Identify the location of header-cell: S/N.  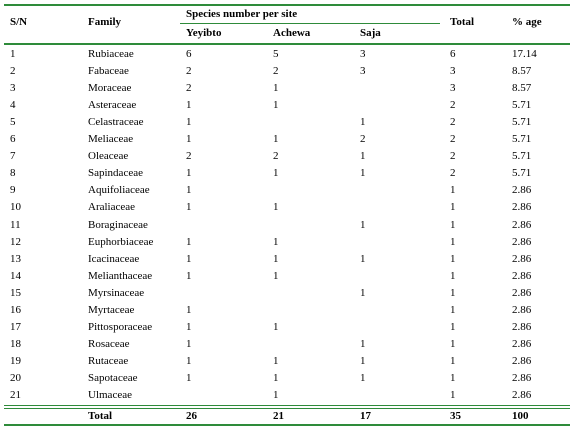
(19, 22).